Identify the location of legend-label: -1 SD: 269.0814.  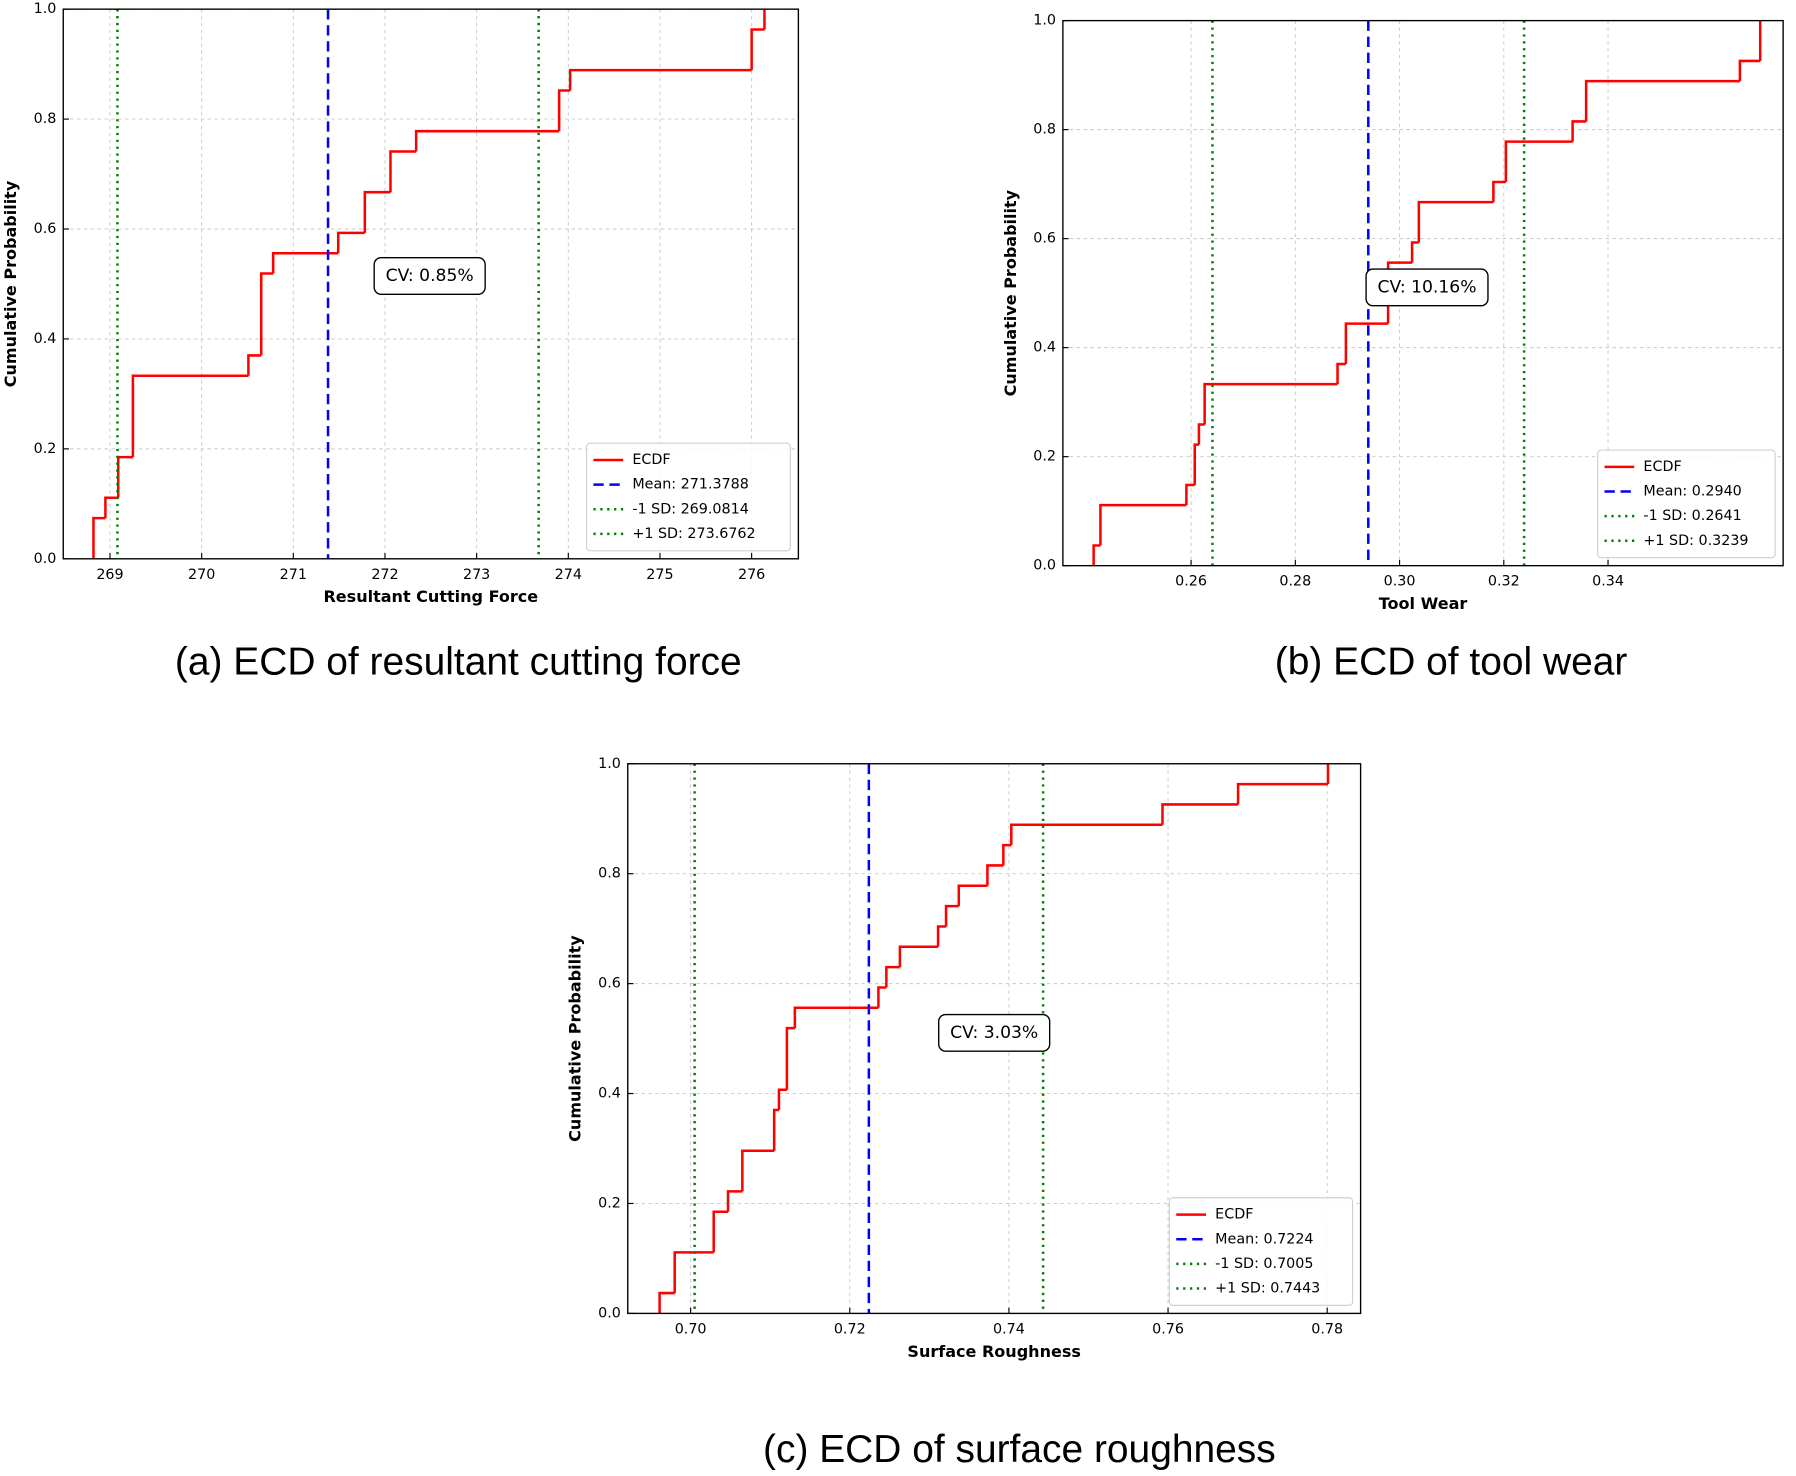
(690, 509).